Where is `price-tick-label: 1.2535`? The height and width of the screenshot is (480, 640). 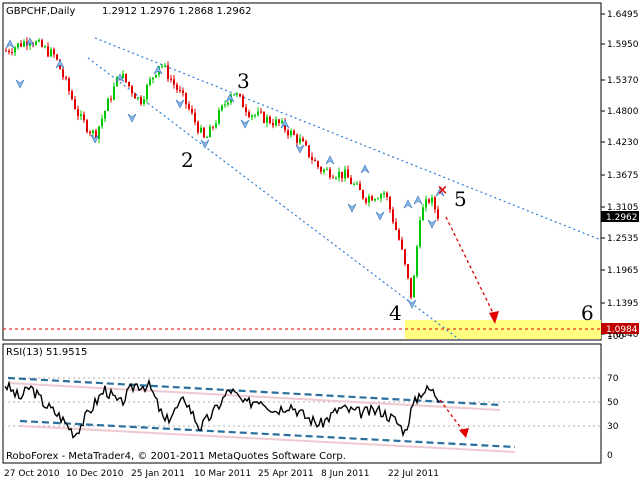 price-tick-label: 1.2535 is located at coordinates (623, 239).